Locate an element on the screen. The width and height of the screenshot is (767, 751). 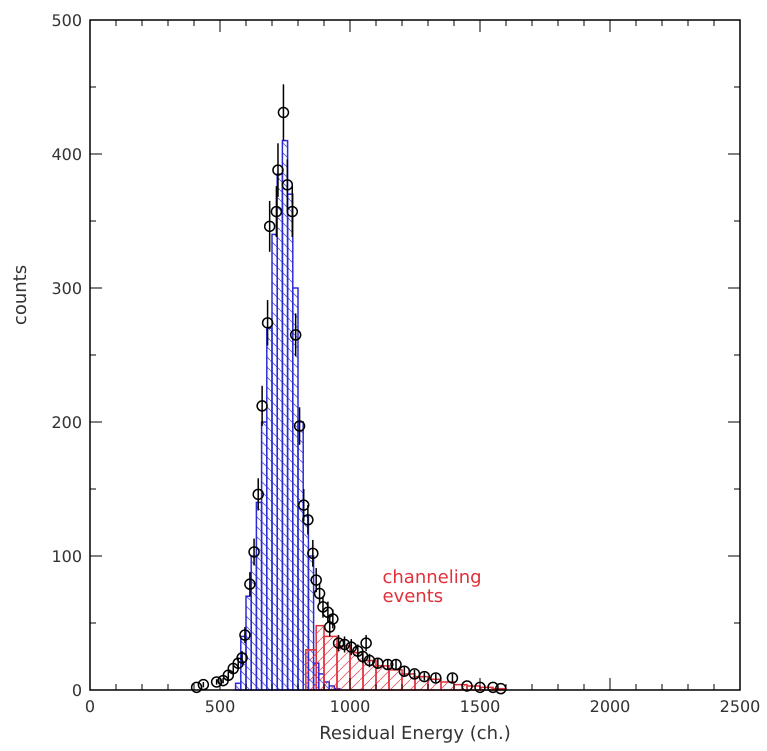
x-tick-label: 1000 is located at coordinates (350, 706).